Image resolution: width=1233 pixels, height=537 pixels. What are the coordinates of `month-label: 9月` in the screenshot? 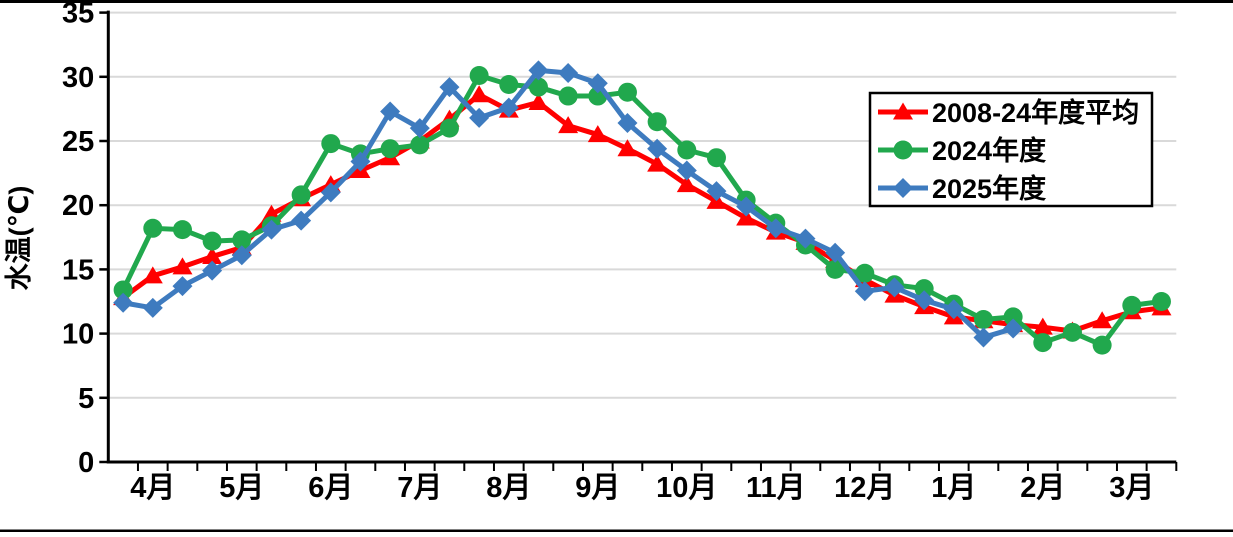 It's located at (597, 488).